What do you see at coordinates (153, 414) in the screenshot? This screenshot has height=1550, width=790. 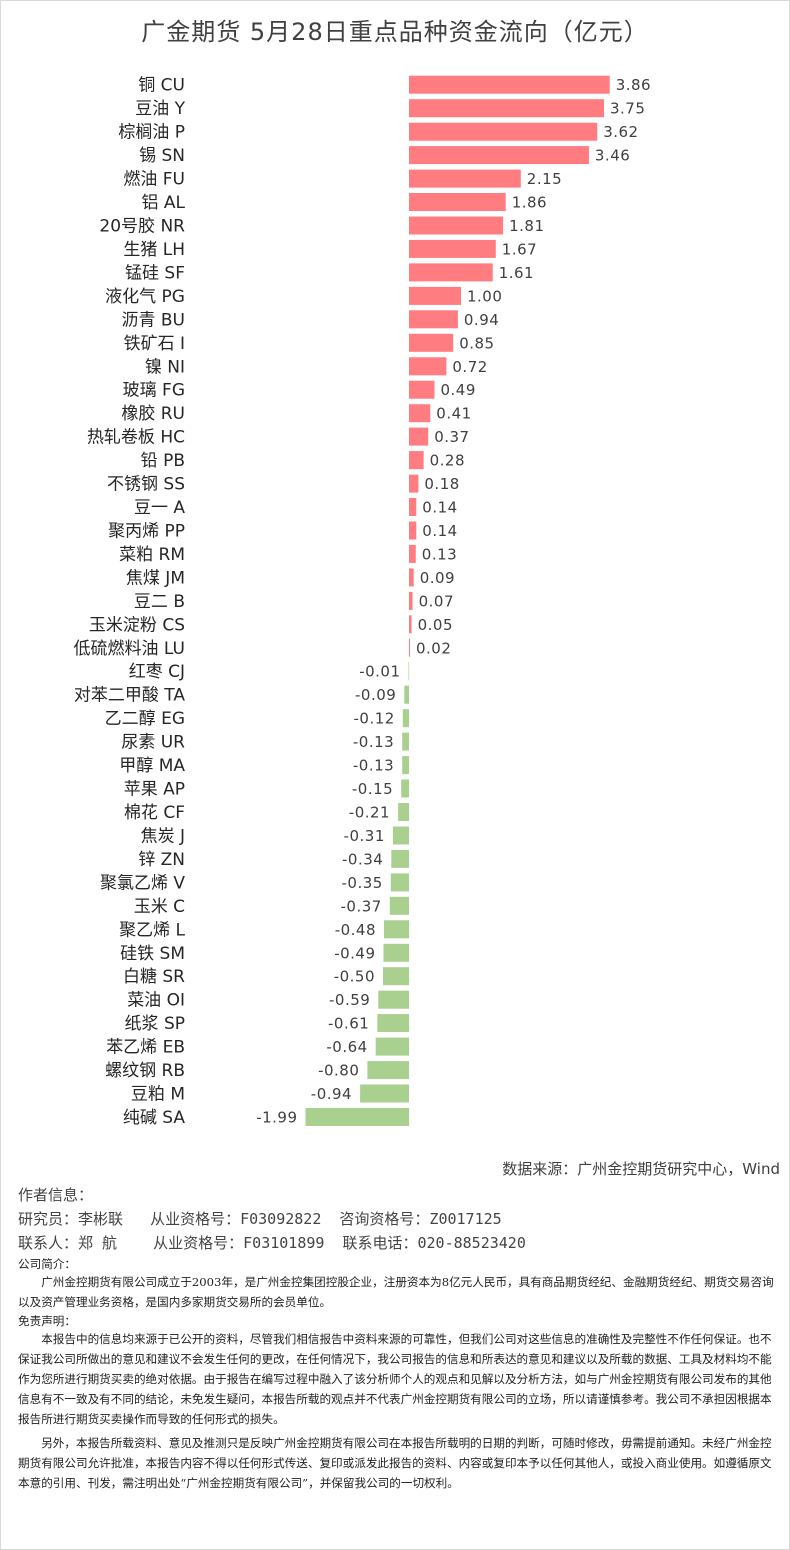 I see `category-label: 橡胶 RU` at bounding box center [153, 414].